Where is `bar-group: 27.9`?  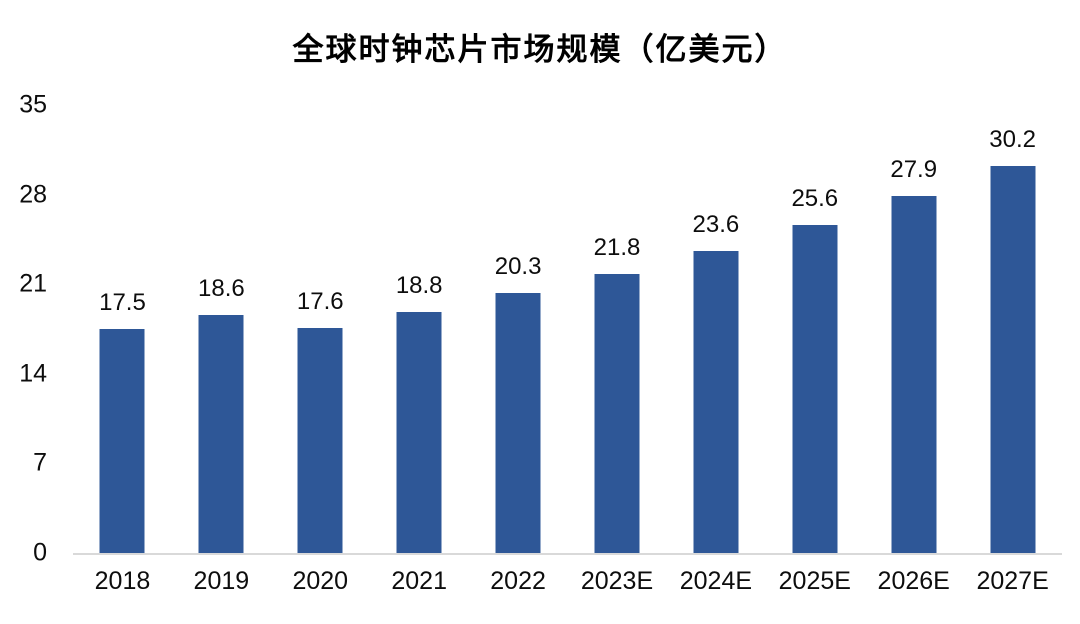 bar-group: 27.9 is located at coordinates (913, 329).